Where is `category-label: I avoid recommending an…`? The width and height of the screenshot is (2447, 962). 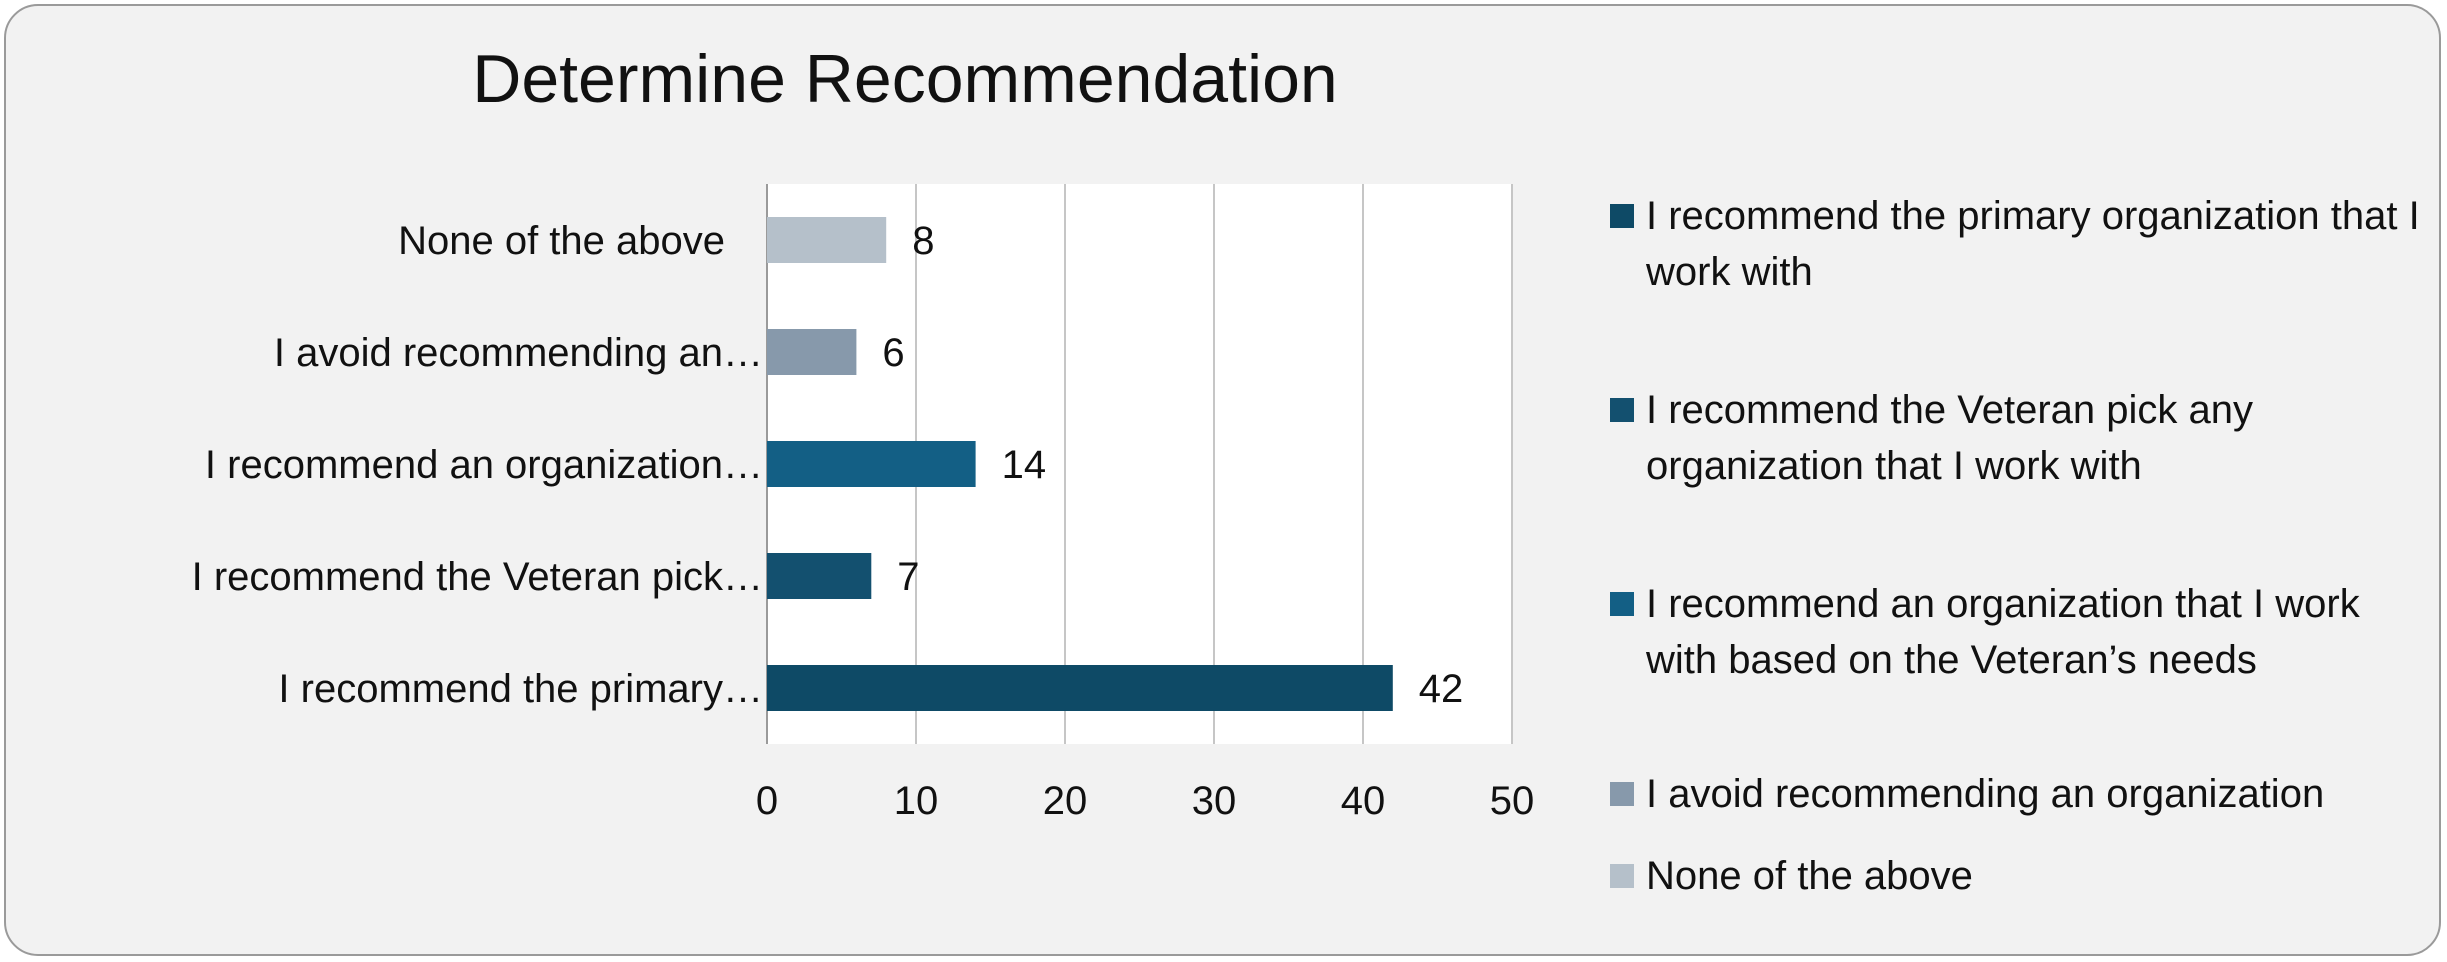 category-label: I avoid recommending an… is located at coordinates (518, 353).